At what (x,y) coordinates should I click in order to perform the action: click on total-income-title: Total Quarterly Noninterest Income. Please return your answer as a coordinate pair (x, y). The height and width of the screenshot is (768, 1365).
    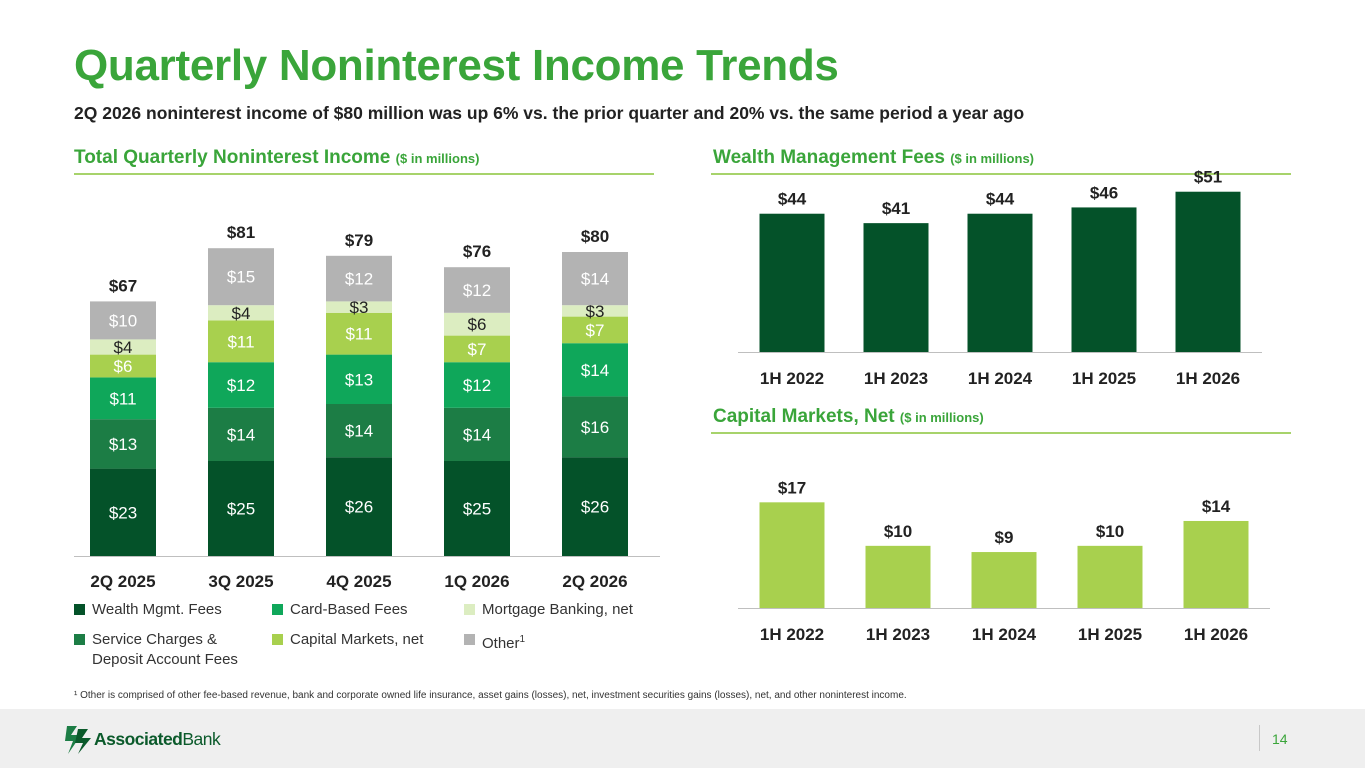
    Looking at the image, I should click on (232, 157).